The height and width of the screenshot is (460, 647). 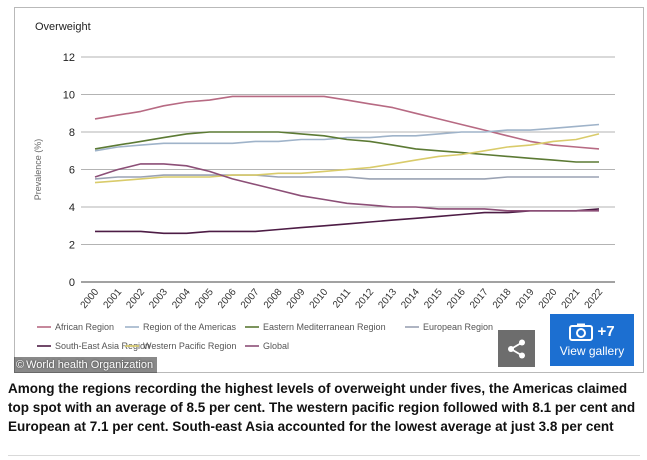 I want to click on x-tick-label: 2018, so click(x=502, y=299).